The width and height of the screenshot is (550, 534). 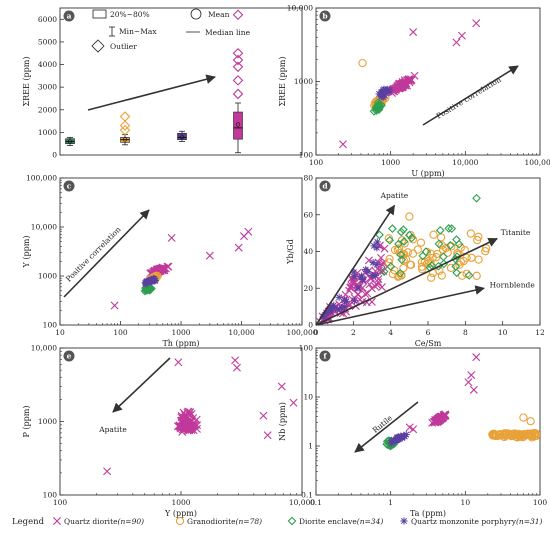 I want to click on legend-entry-count: (n=31), so click(x=529, y=521).